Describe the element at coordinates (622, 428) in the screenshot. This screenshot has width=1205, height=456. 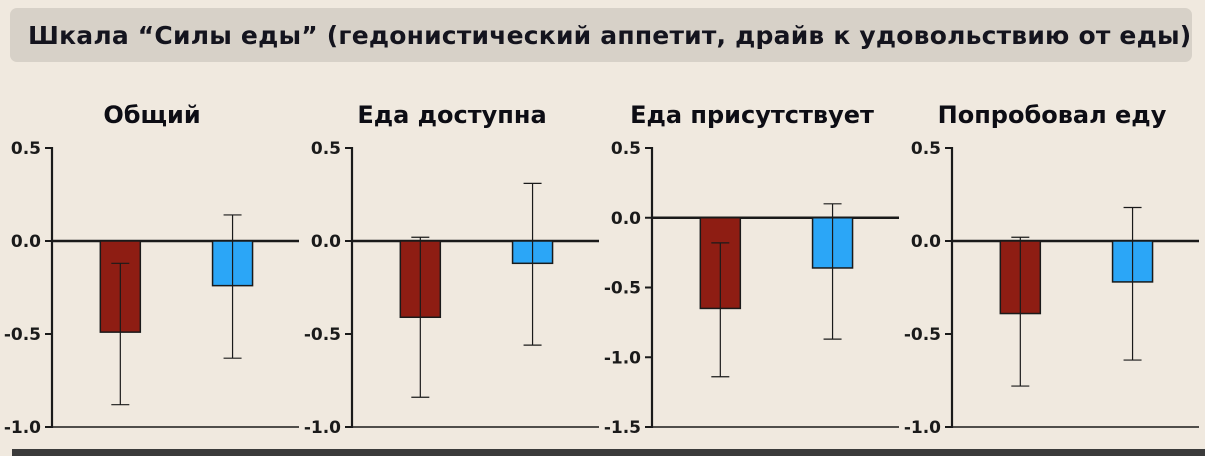
I see `y-tick-label: -1.5` at that location.